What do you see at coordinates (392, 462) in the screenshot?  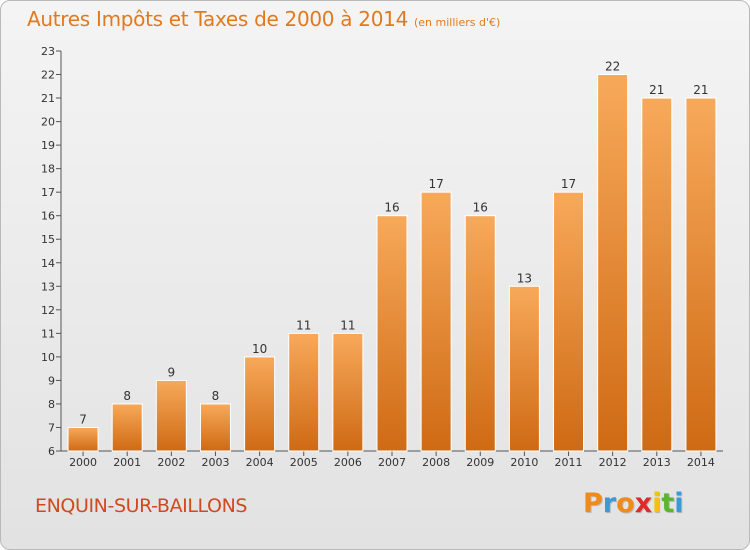 I see `x-tick-label: 2007` at bounding box center [392, 462].